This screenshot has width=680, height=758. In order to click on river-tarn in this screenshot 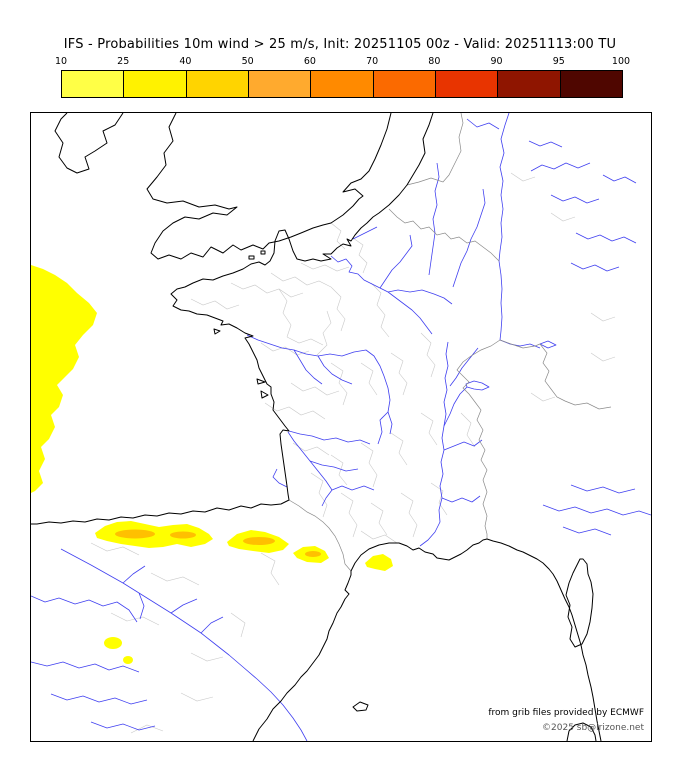, I will do `click(353, 488)`.